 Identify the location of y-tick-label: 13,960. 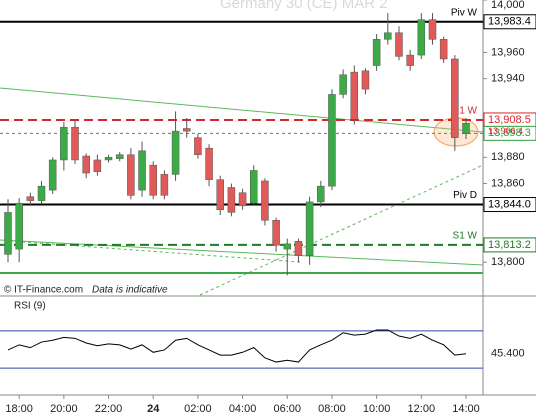
(508, 52).